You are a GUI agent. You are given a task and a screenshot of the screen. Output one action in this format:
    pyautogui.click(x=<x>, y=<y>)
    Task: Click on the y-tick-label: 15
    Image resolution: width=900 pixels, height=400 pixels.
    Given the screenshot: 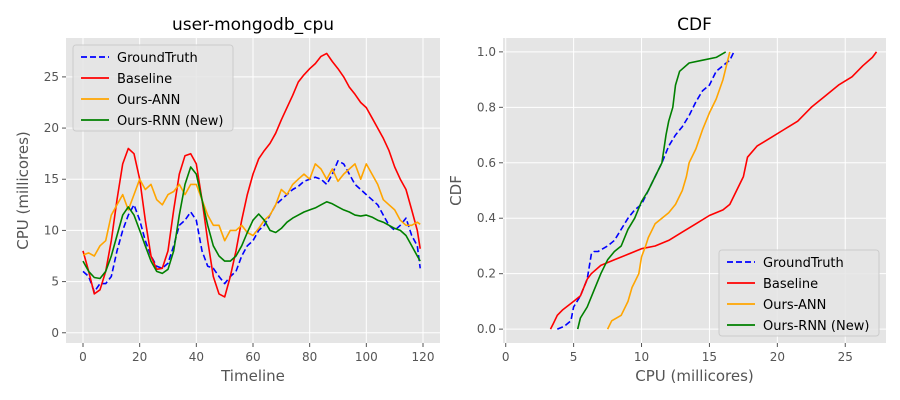 What is the action you would take?
    pyautogui.click(x=51, y=179)
    